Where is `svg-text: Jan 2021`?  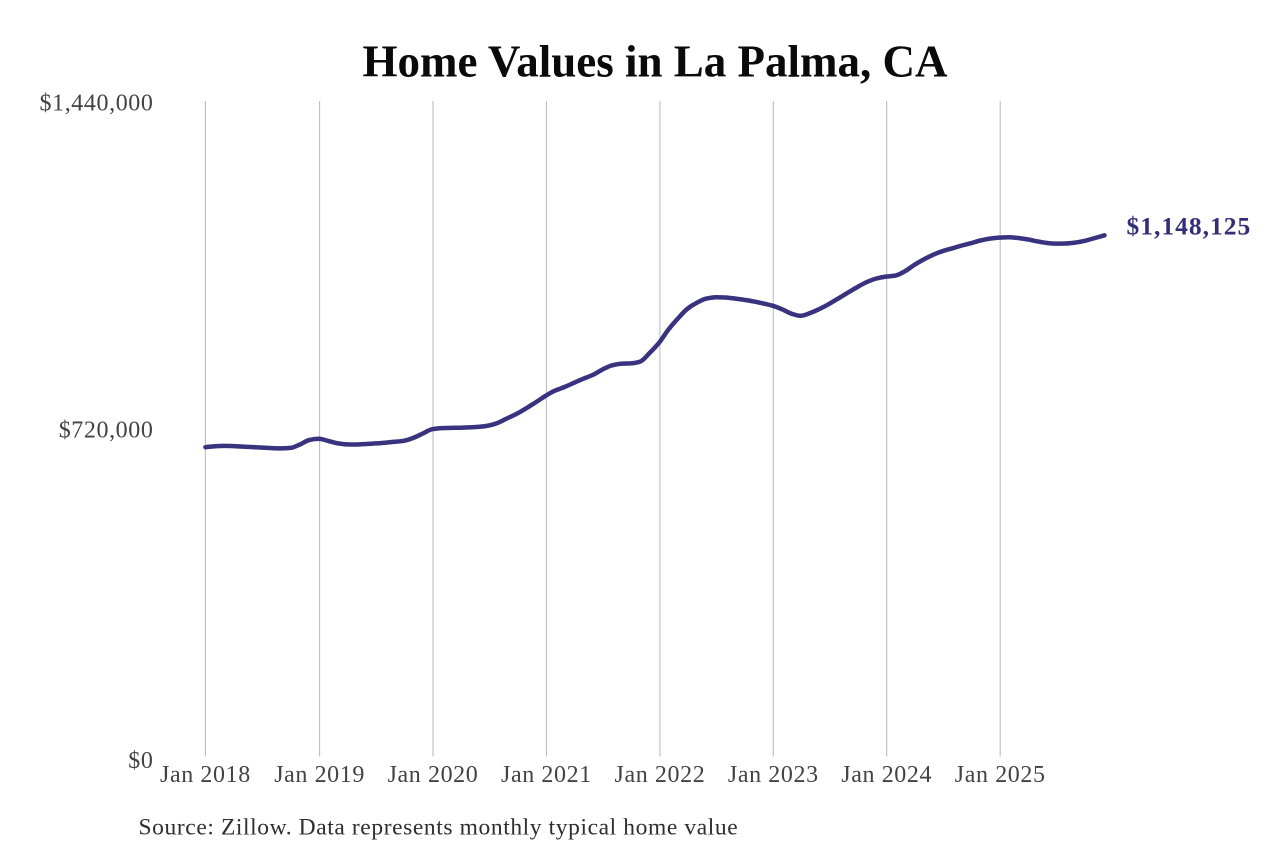 svg-text: Jan 2021 is located at coordinates (546, 775).